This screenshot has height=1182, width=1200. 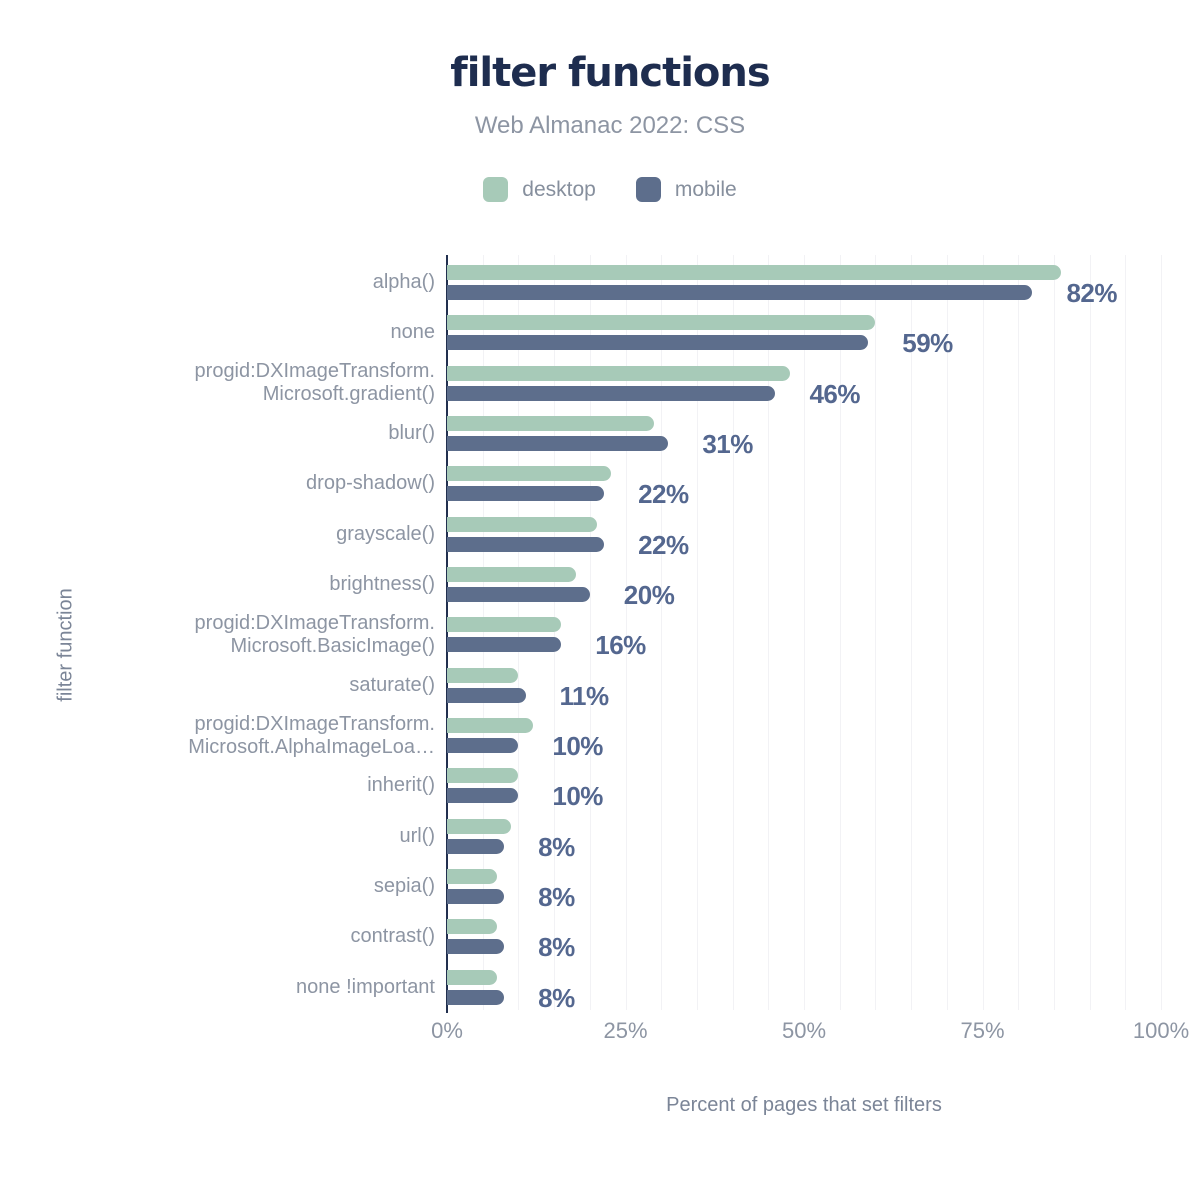 What do you see at coordinates (728, 986) in the screenshot?
I see `bar-row: none !important 8%` at bounding box center [728, 986].